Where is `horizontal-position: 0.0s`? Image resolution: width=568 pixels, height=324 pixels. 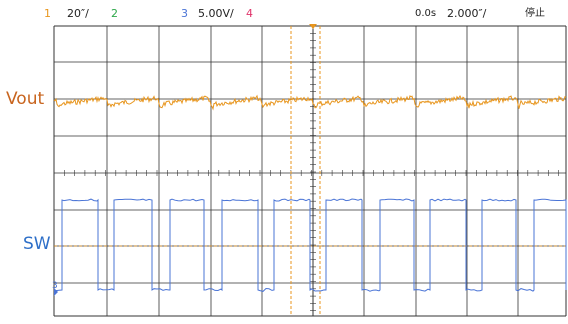 horizontal-position: 0.0s is located at coordinates (426, 13).